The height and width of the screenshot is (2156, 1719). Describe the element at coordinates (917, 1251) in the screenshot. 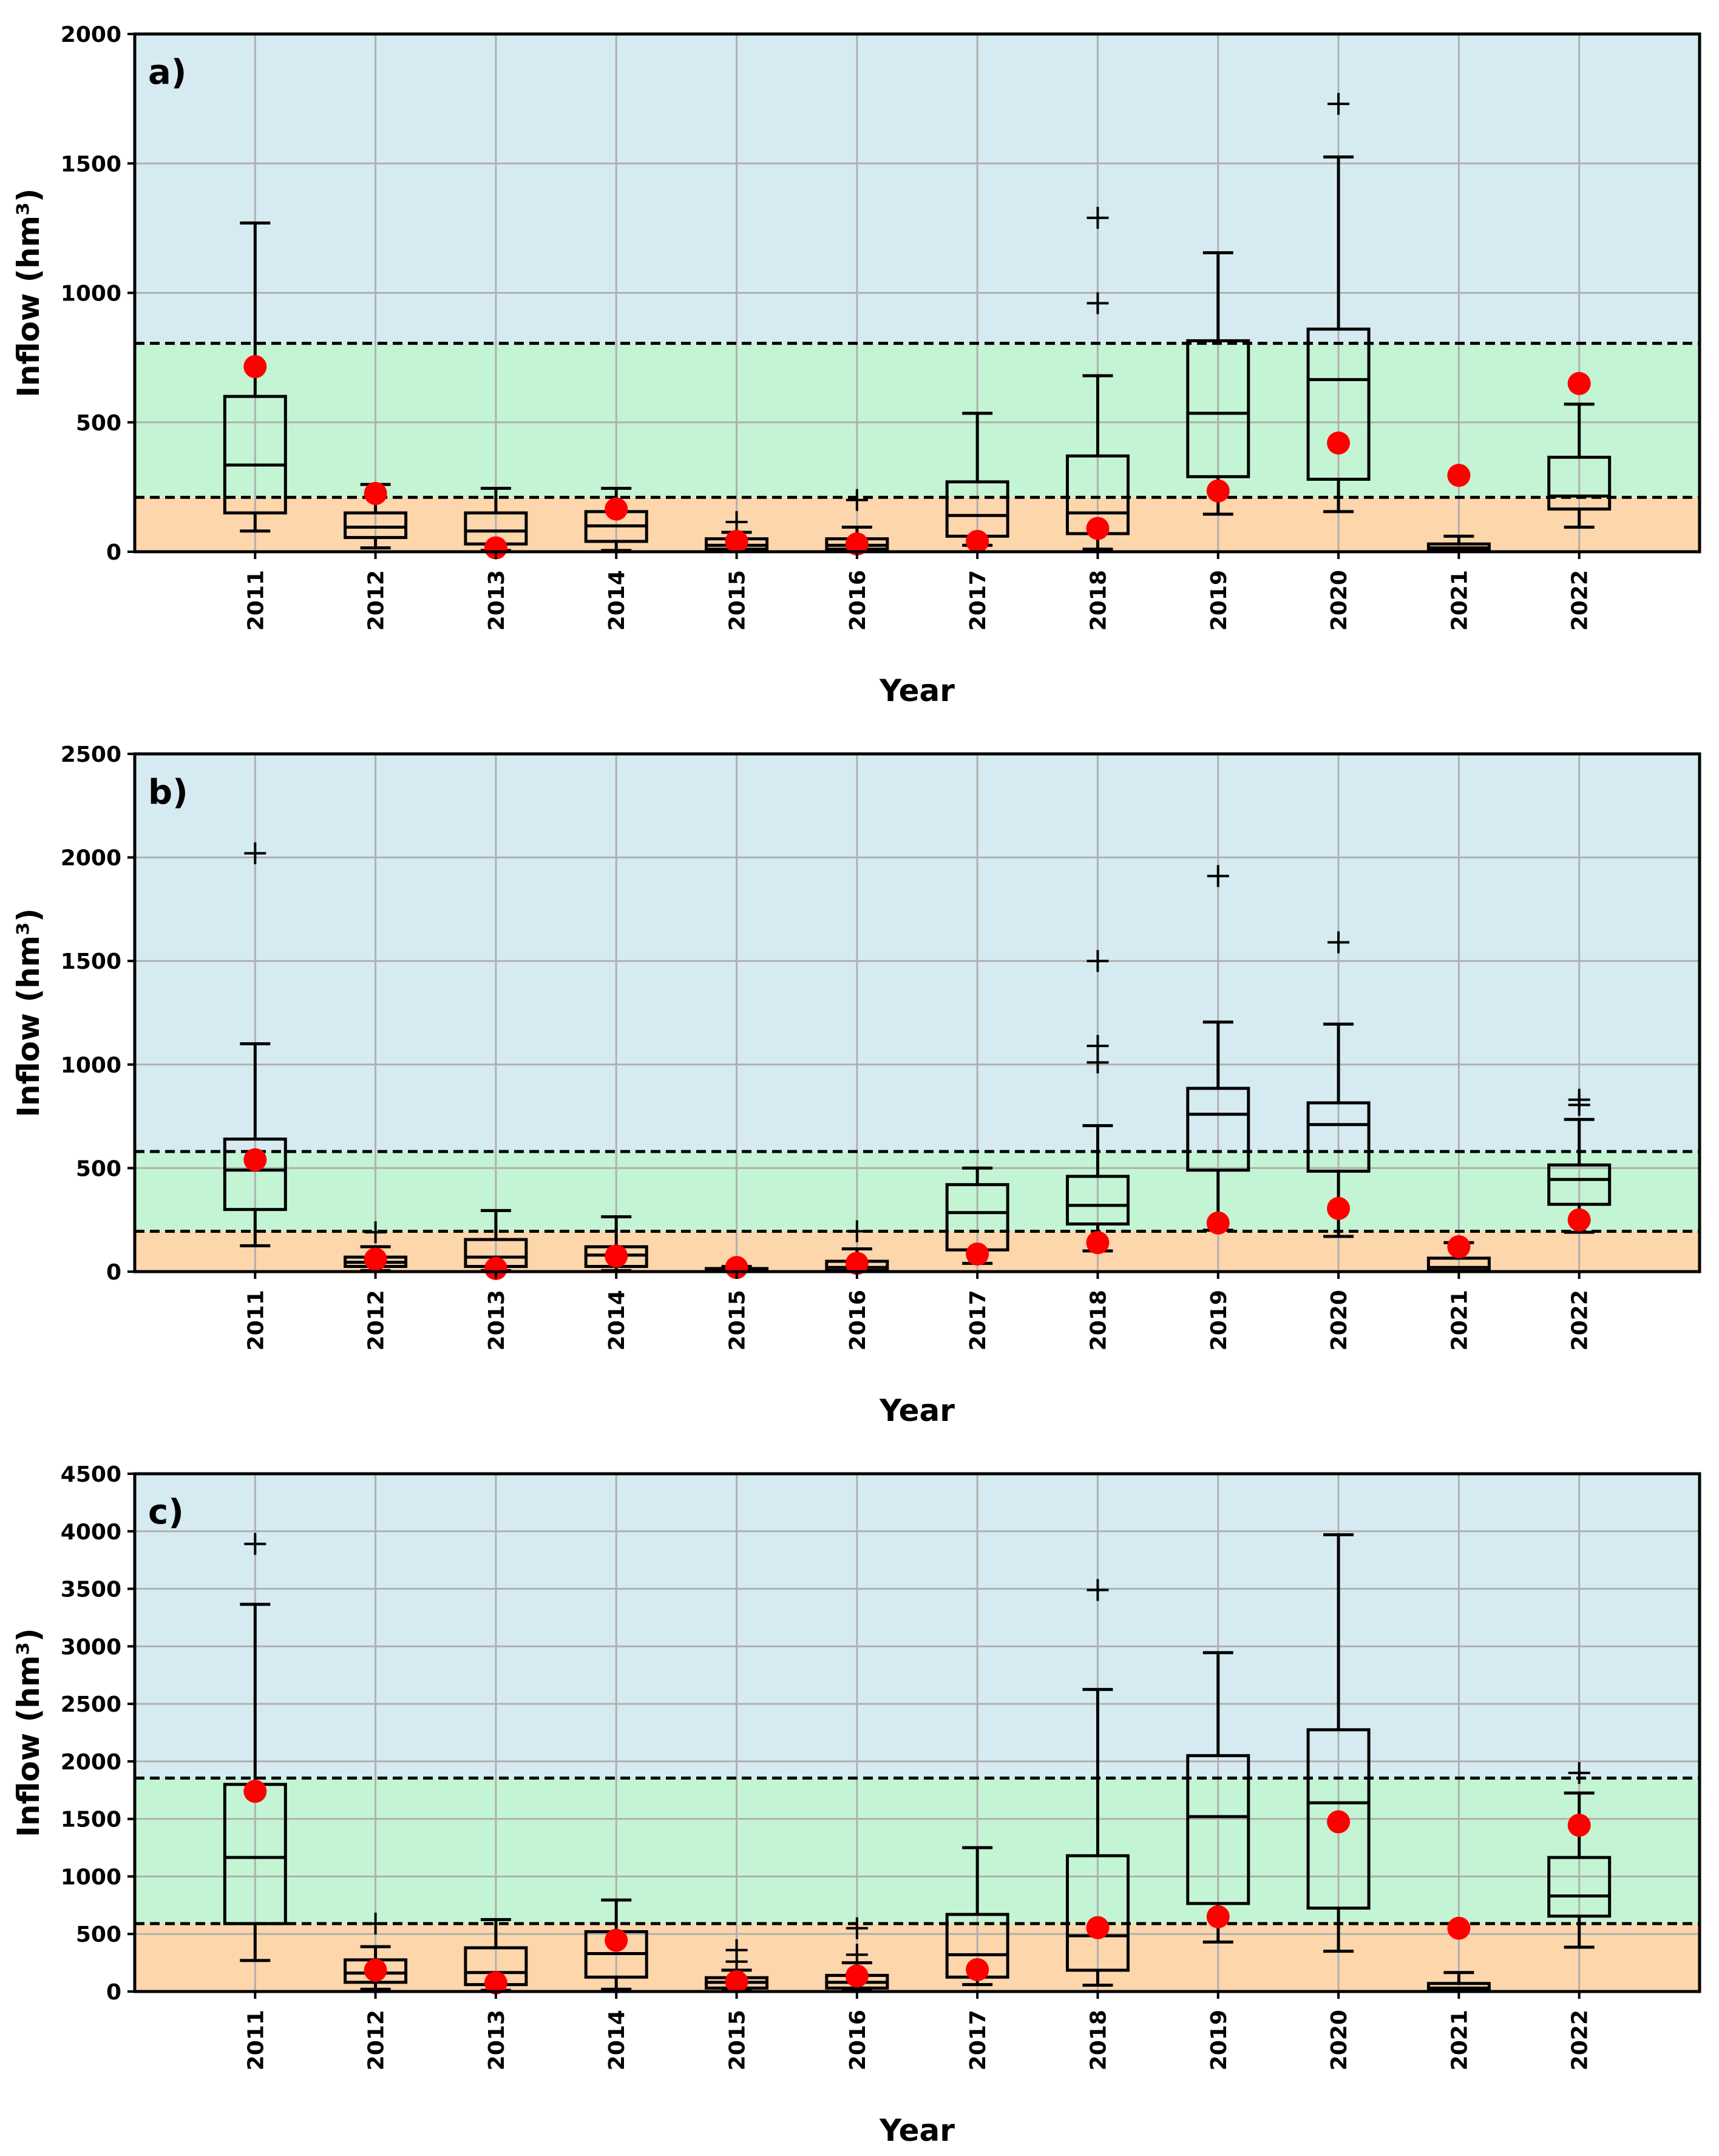

I see `zone-low` at that location.